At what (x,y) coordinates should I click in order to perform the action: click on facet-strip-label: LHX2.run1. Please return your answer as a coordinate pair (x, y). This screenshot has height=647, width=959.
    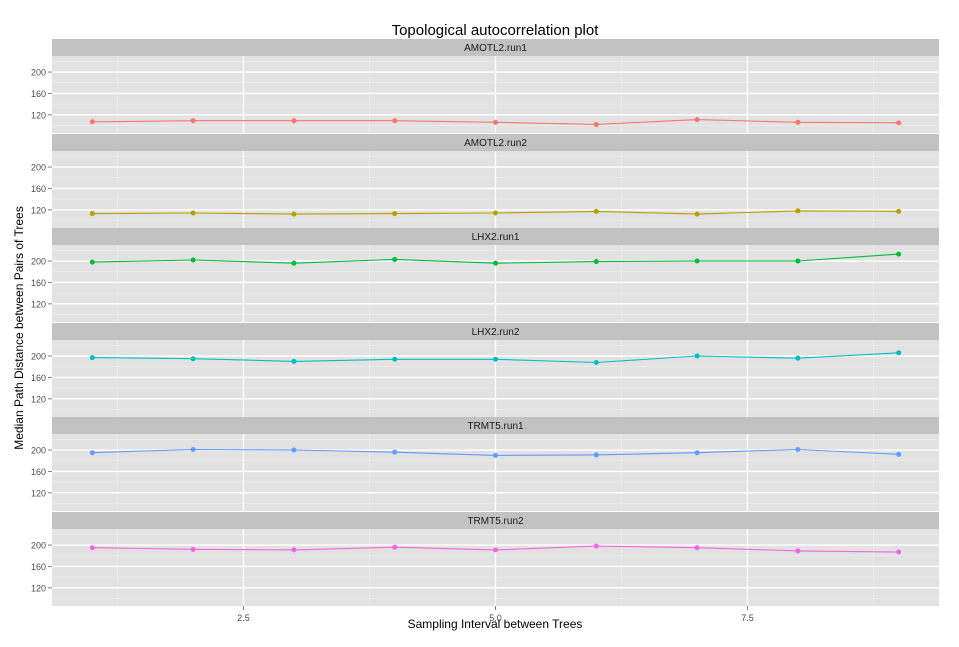
    Looking at the image, I should click on (496, 237).